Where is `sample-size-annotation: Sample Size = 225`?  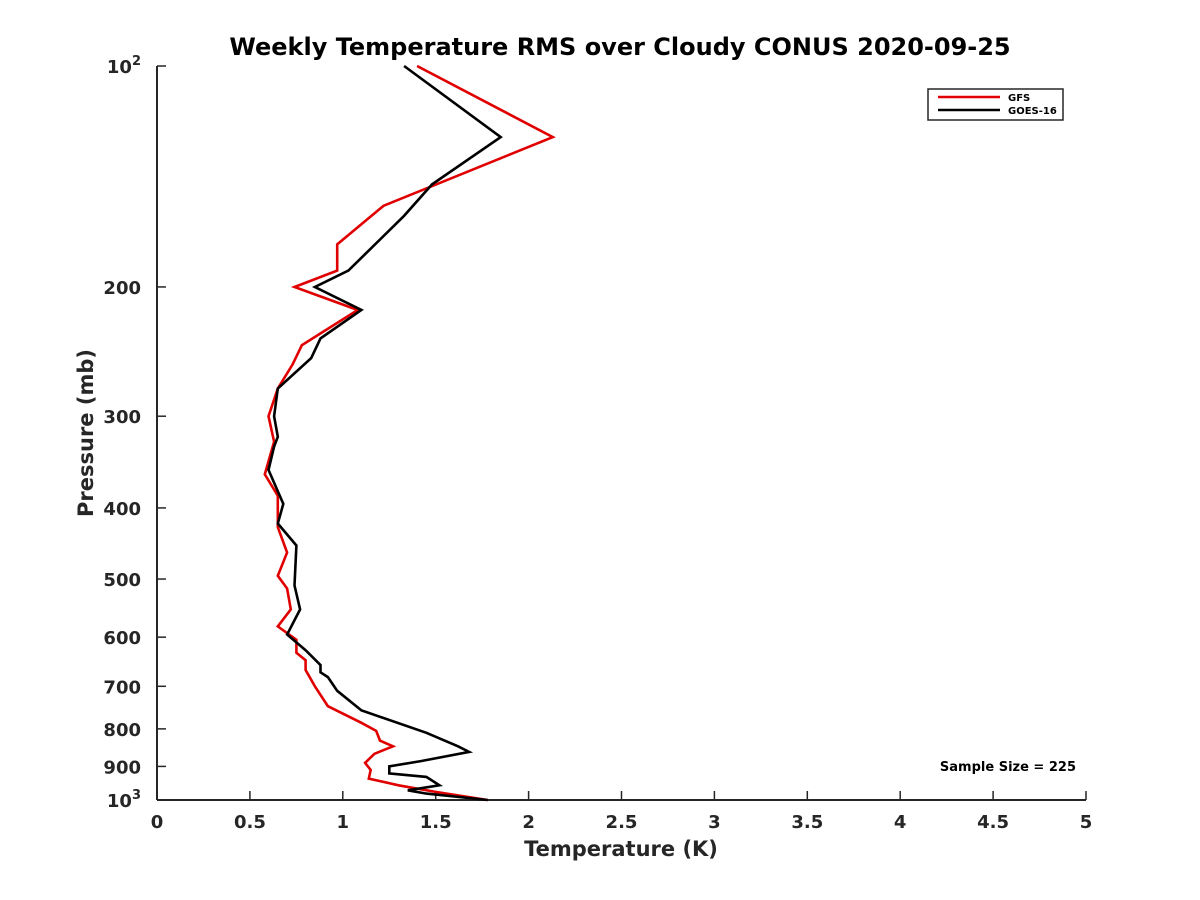
sample-size-annotation: Sample Size = 225 is located at coordinates (1008, 767).